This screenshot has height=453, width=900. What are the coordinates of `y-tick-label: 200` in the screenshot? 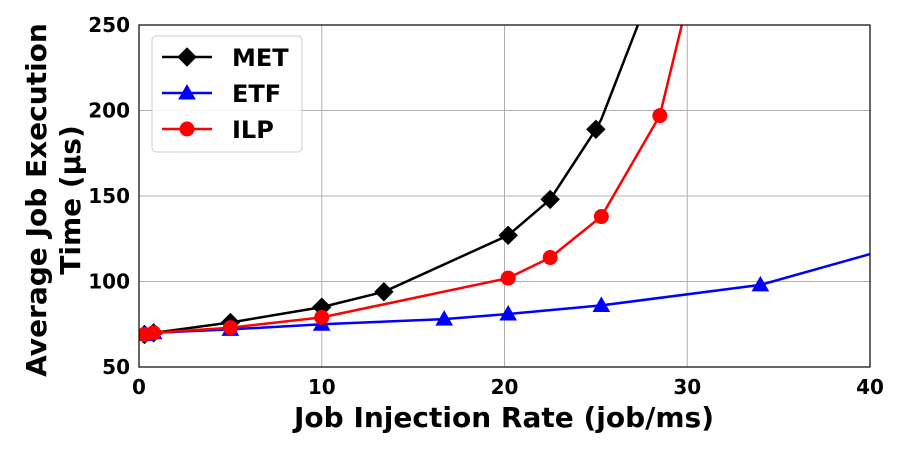 It's located at (109, 111).